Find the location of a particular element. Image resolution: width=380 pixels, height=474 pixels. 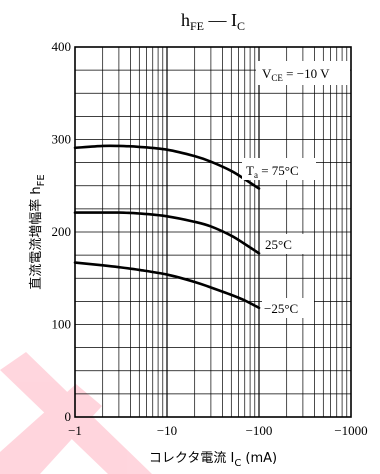

watermark-stroke-b is located at coordinates (51, 429).